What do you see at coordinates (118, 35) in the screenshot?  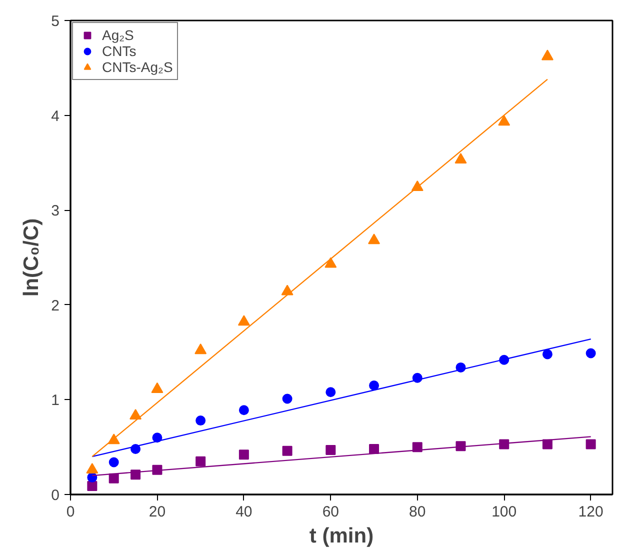 I see `legend-label: Ag₂S` at bounding box center [118, 35].